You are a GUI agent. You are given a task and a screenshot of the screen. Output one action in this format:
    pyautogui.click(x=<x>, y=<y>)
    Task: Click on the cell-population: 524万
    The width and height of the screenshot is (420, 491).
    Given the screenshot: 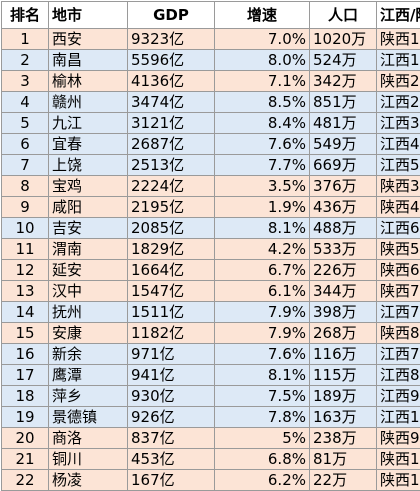 What is the action you would take?
    pyautogui.click(x=343, y=60)
    